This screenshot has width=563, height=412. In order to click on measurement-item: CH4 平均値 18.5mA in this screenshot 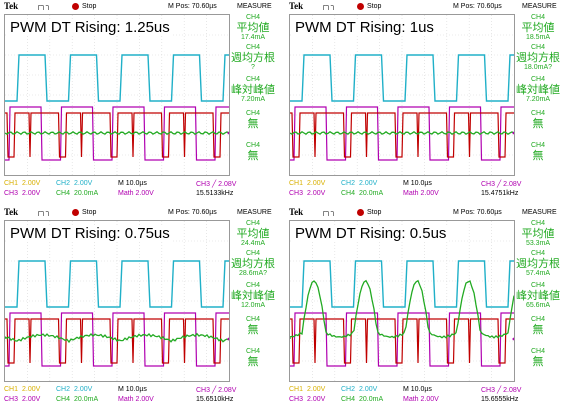, I will do `click(538, 28)`.